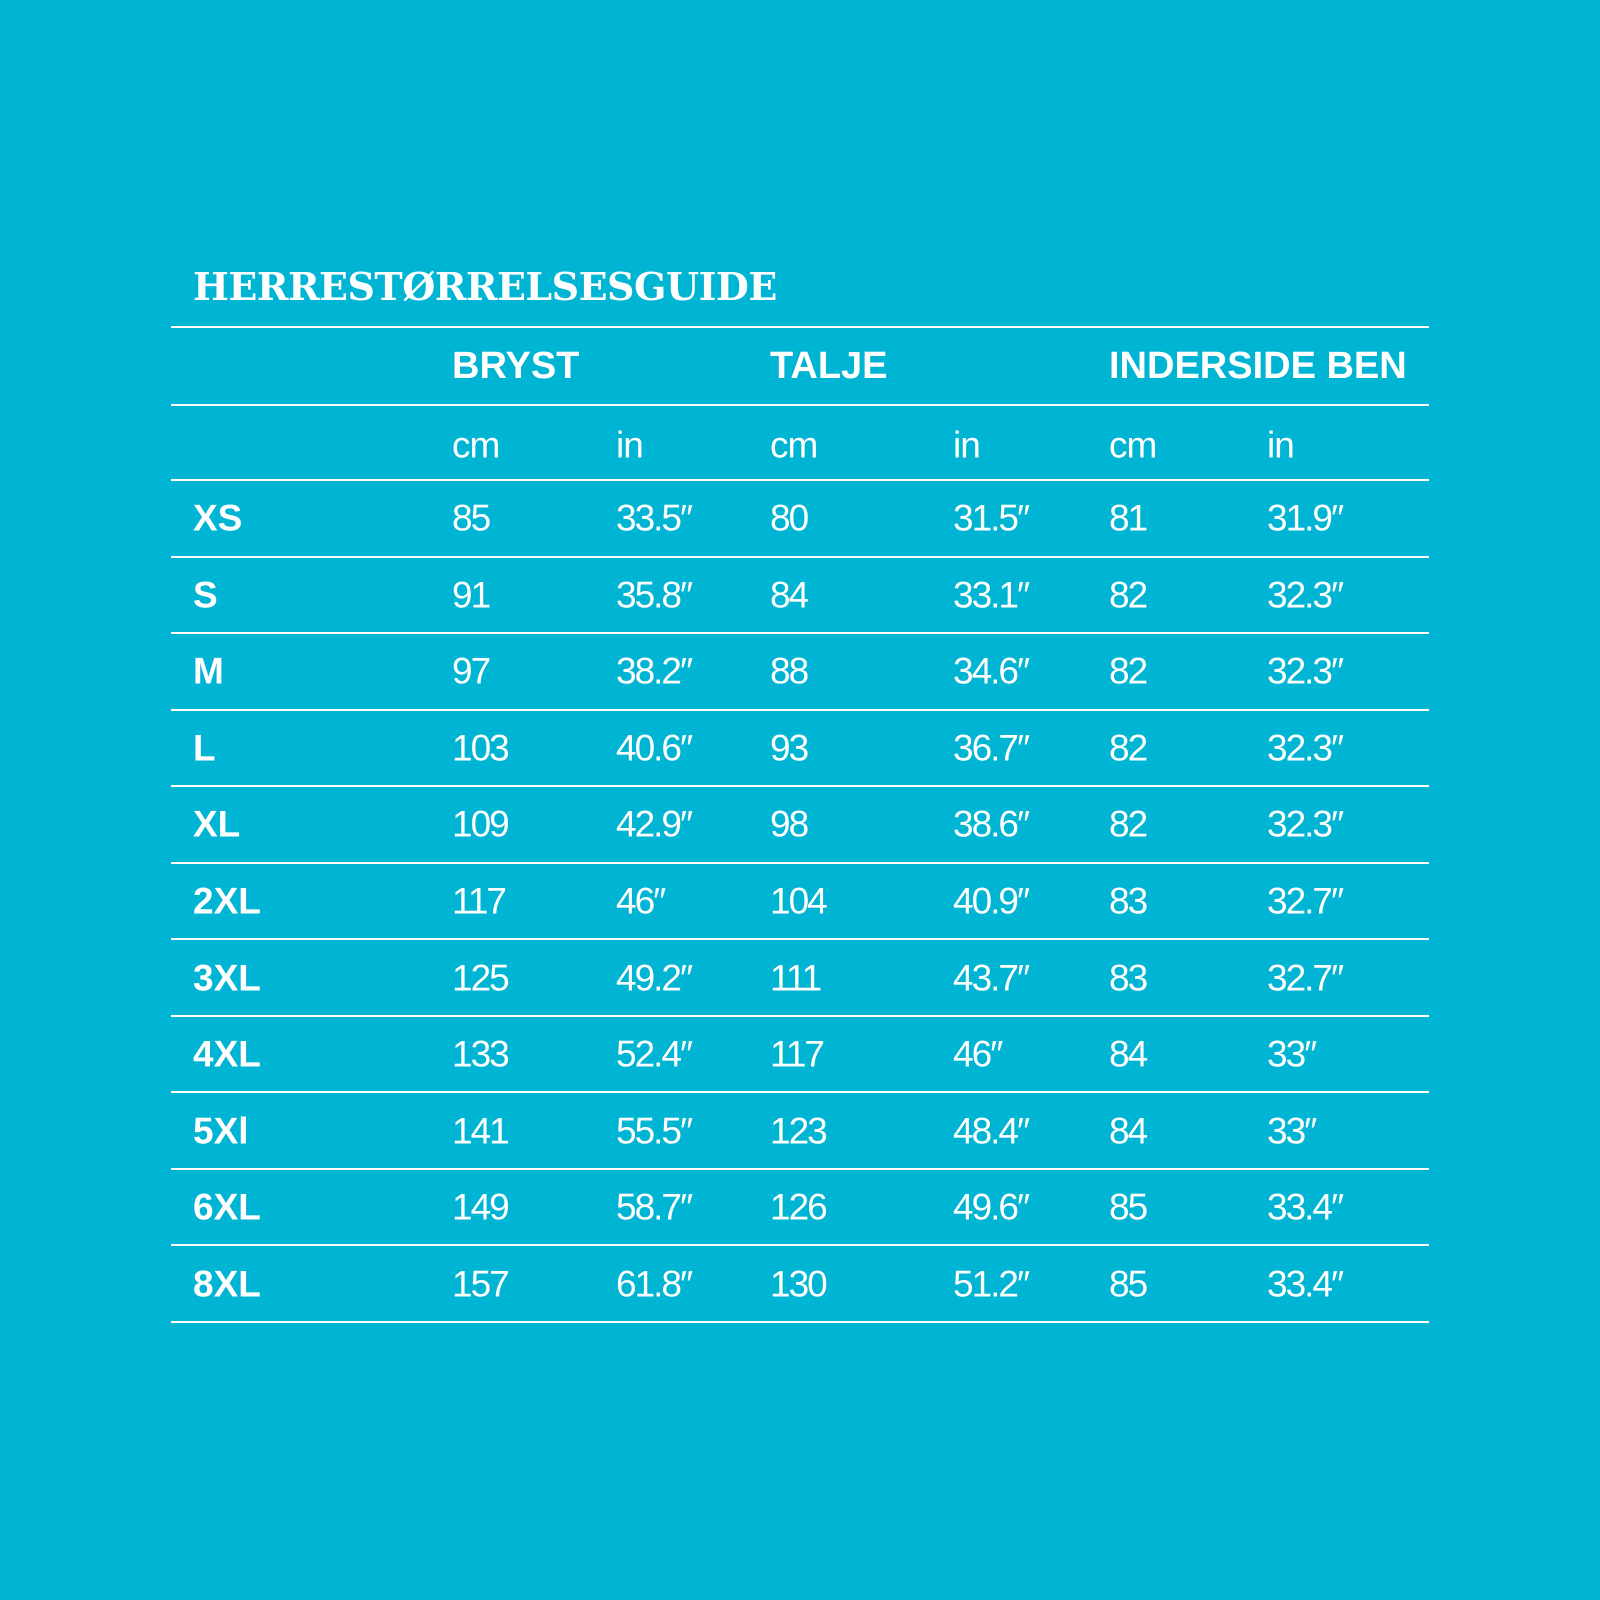 The height and width of the screenshot is (1600, 1600). I want to click on cell-value: 109, so click(481, 824).